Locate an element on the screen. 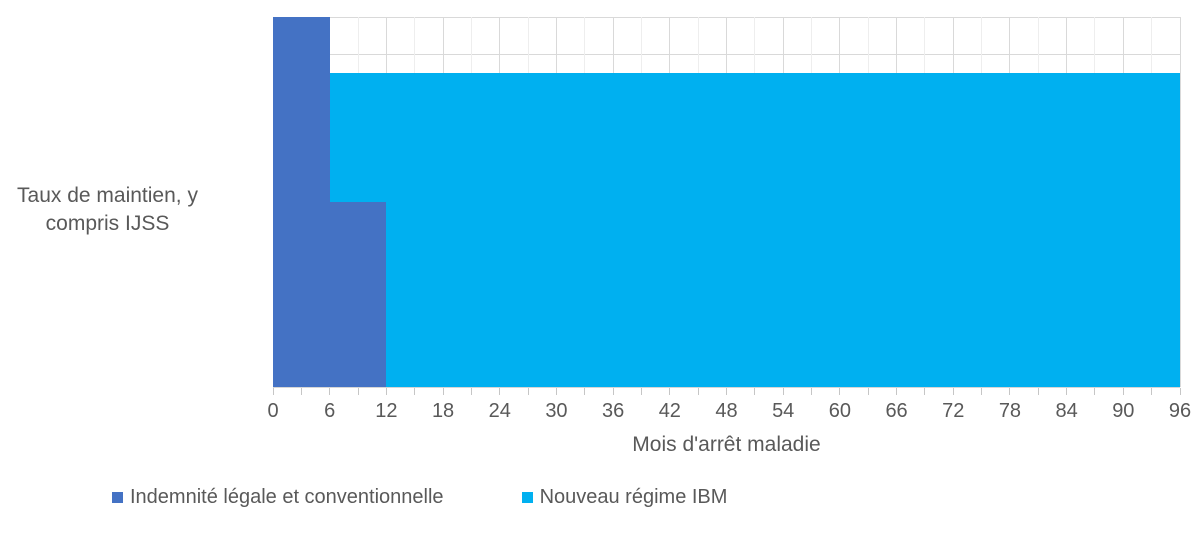 The width and height of the screenshot is (1200, 542). x-tick-label: 72 is located at coordinates (953, 411).